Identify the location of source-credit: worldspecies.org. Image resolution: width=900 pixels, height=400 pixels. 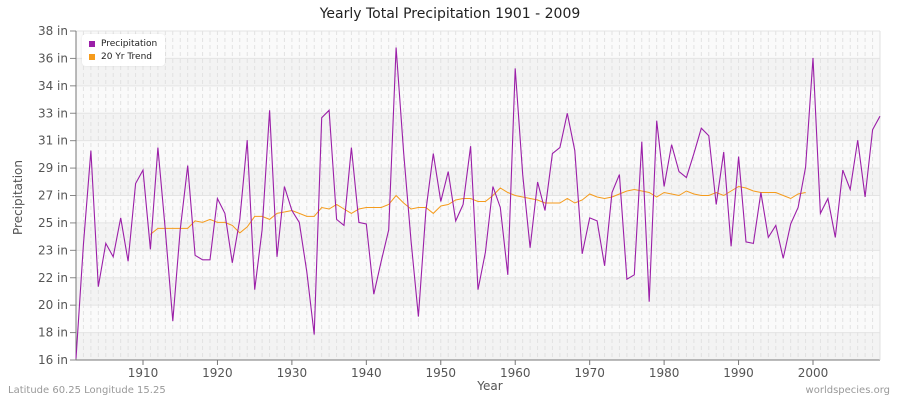
(847, 390).